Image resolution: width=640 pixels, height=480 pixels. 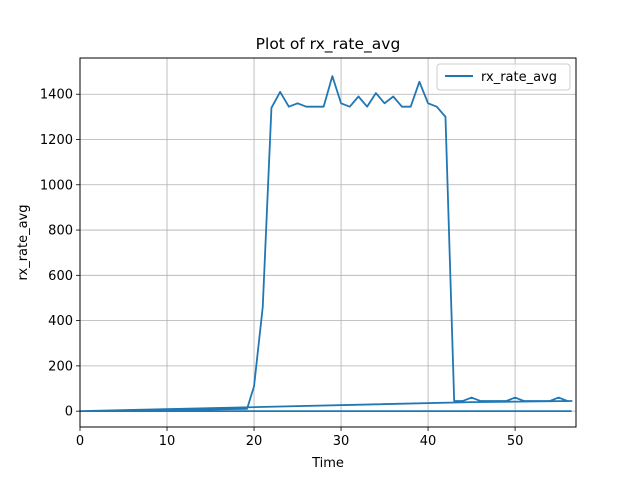 I want to click on x-axis-label: Time, so click(x=327, y=463).